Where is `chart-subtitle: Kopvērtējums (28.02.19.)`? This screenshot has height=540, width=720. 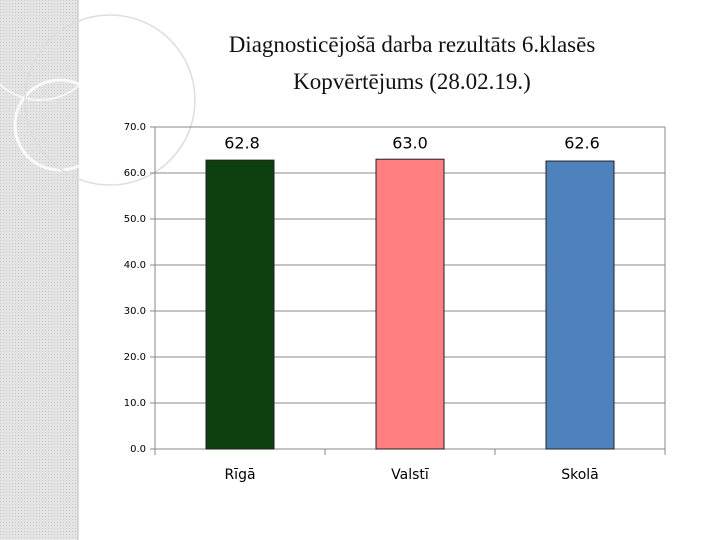
chart-subtitle: Kopvērtējums (28.02.19.) is located at coordinates (412, 81).